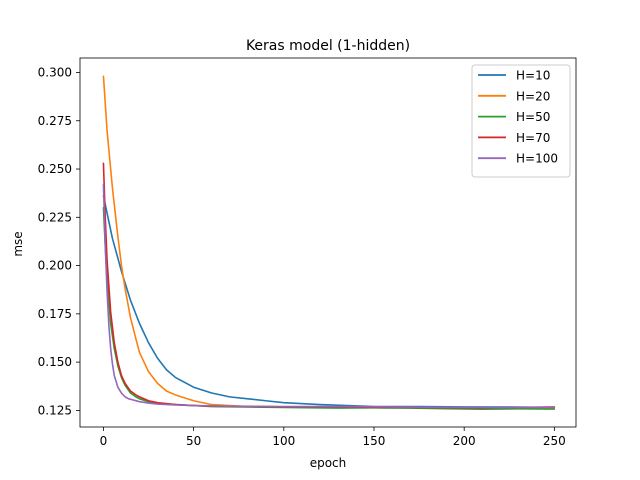 This screenshot has height=480, width=640. Describe the element at coordinates (328, 46) in the screenshot. I see `chart-title: Keras model (1-hidden)` at that location.